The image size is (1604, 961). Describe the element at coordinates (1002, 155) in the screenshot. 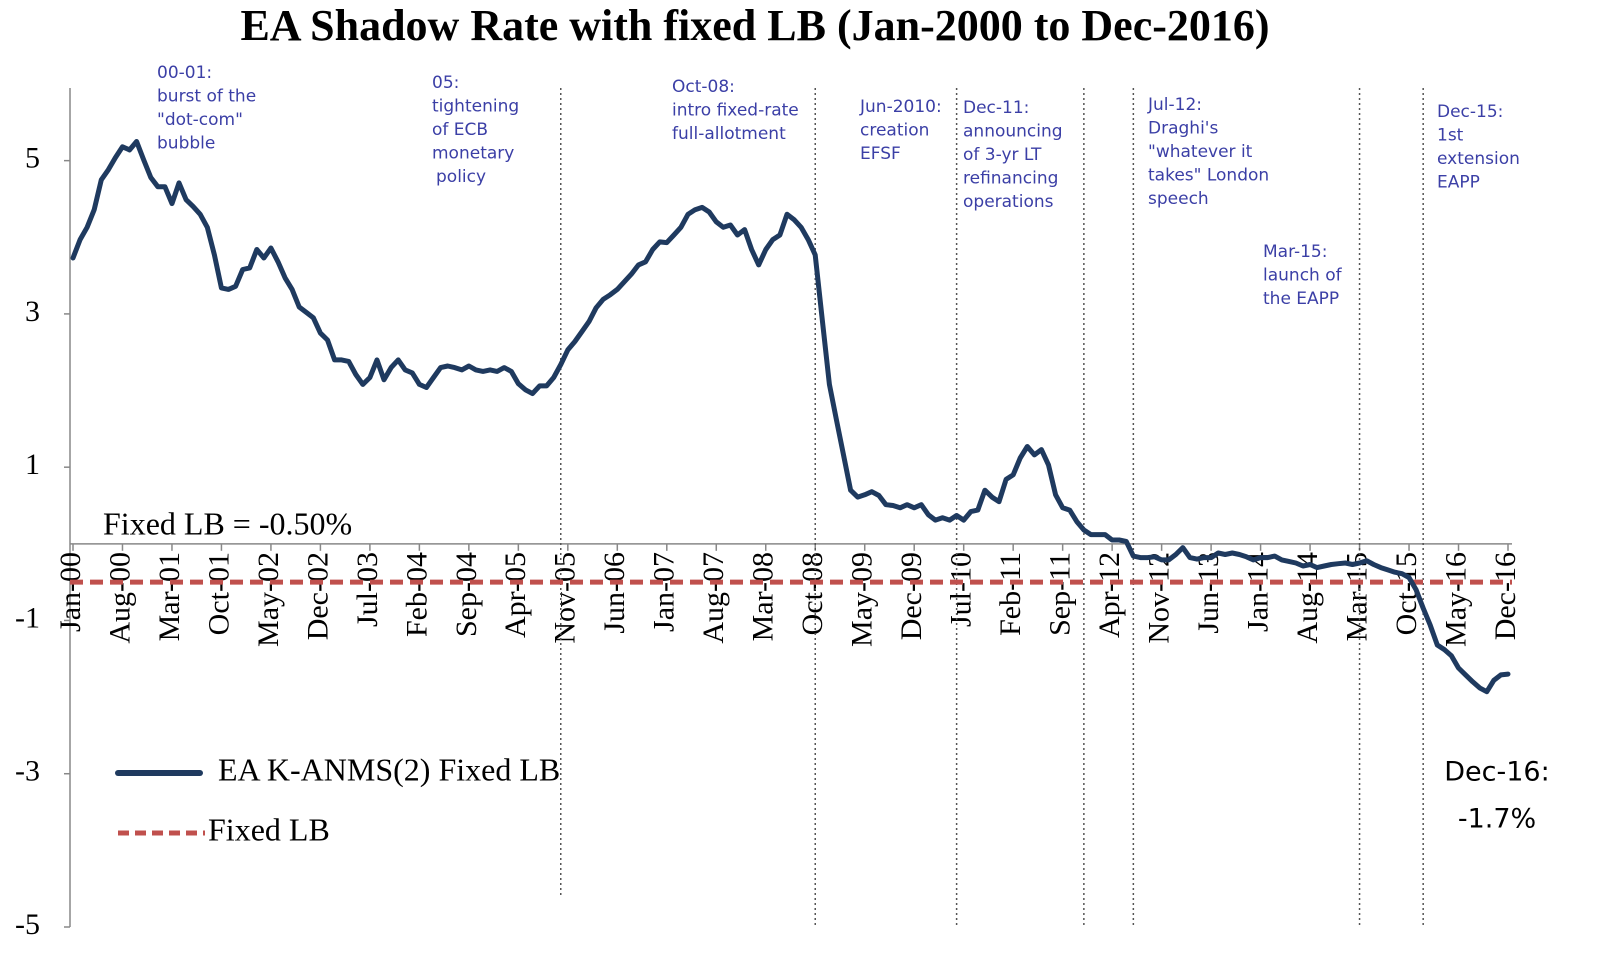

I see `event-annotation: of 3-yr LT` at that location.